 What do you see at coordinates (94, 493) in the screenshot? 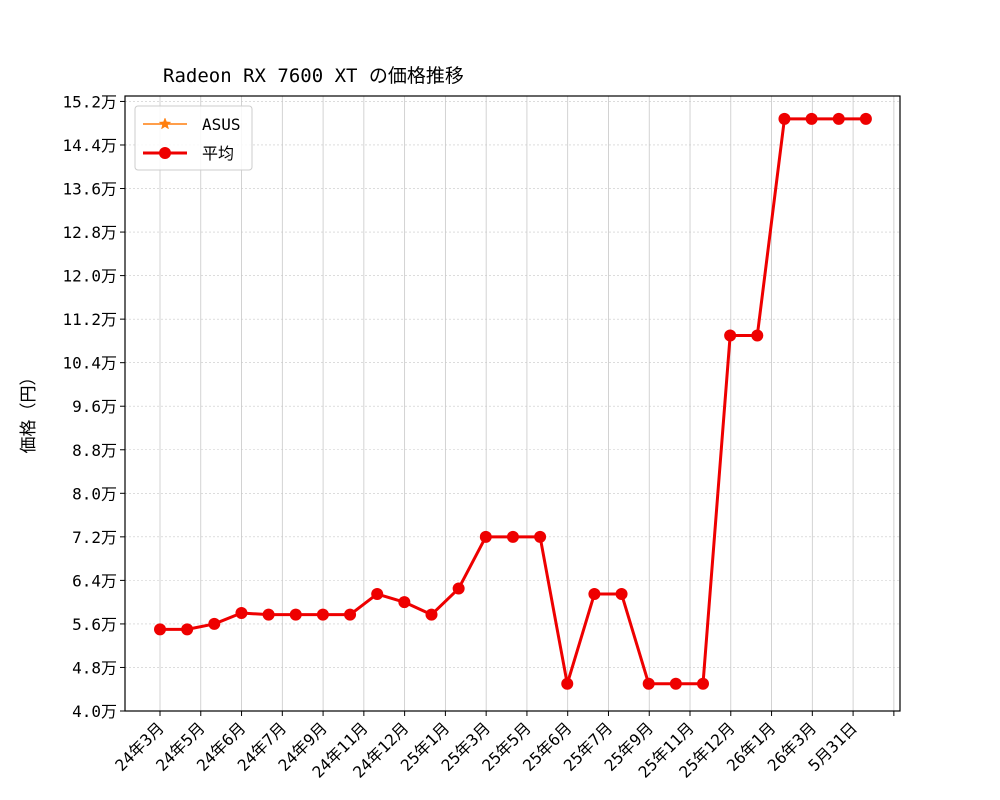
I see `y-tick-label: 8.0万` at bounding box center [94, 493].